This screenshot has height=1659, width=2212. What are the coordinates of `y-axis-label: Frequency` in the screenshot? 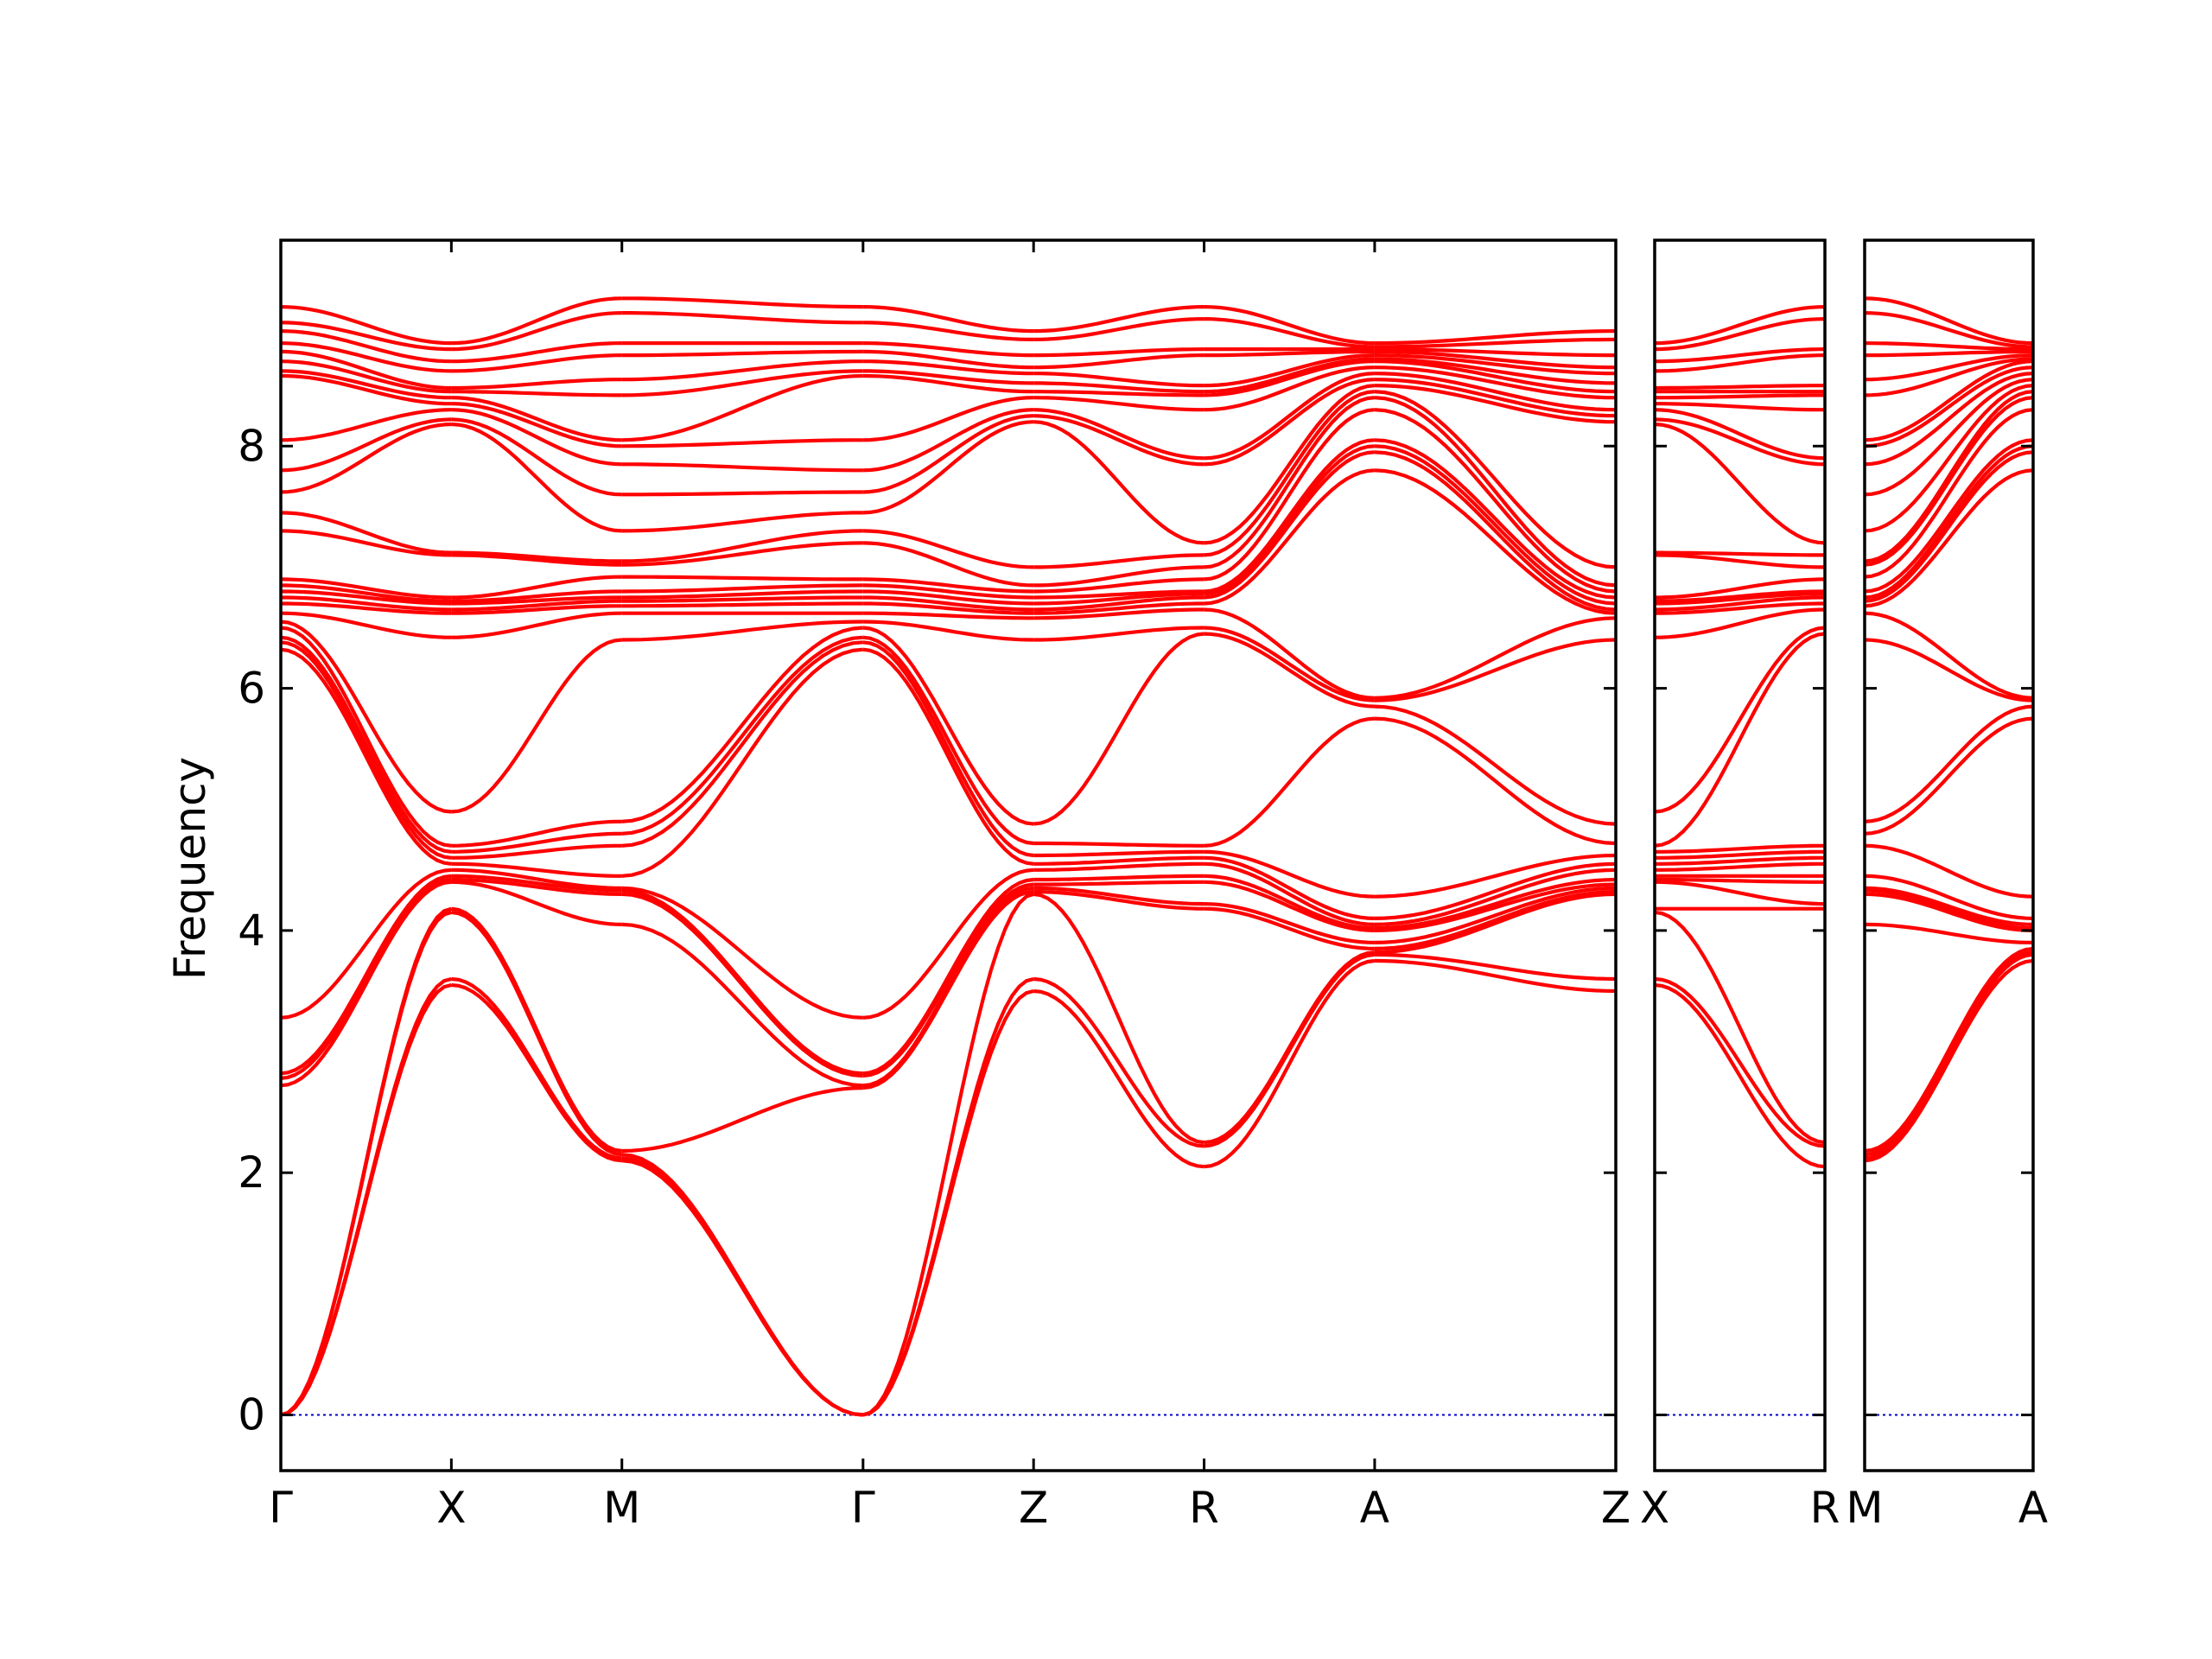 It's located at (190, 868).